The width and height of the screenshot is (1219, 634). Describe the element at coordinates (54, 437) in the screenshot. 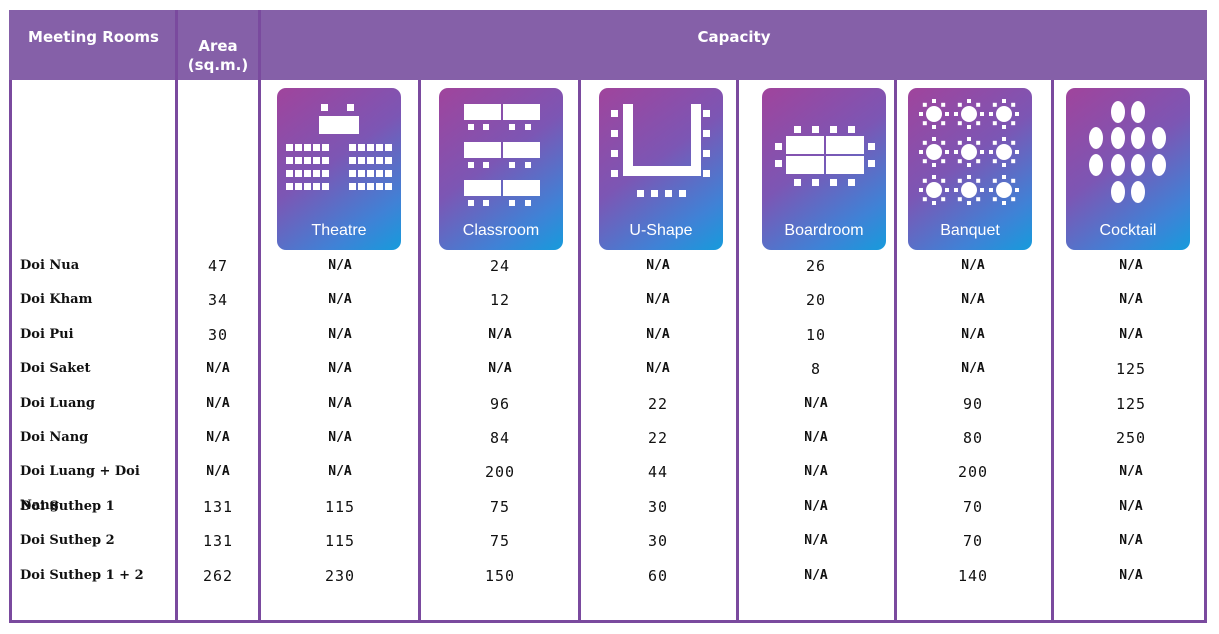

I see `room-name: Doi Nang` at that location.